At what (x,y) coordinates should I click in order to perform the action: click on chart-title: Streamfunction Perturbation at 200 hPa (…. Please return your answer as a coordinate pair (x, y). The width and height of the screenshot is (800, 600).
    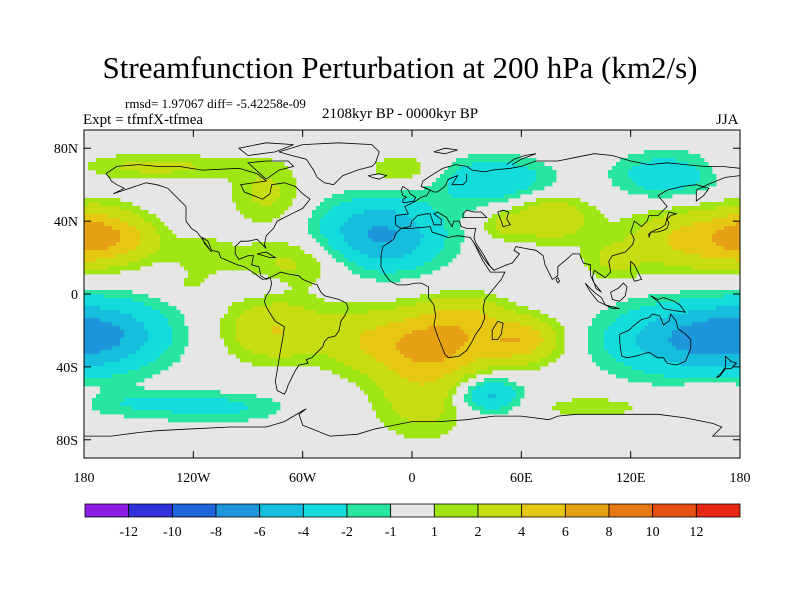
    Looking at the image, I should click on (400, 67).